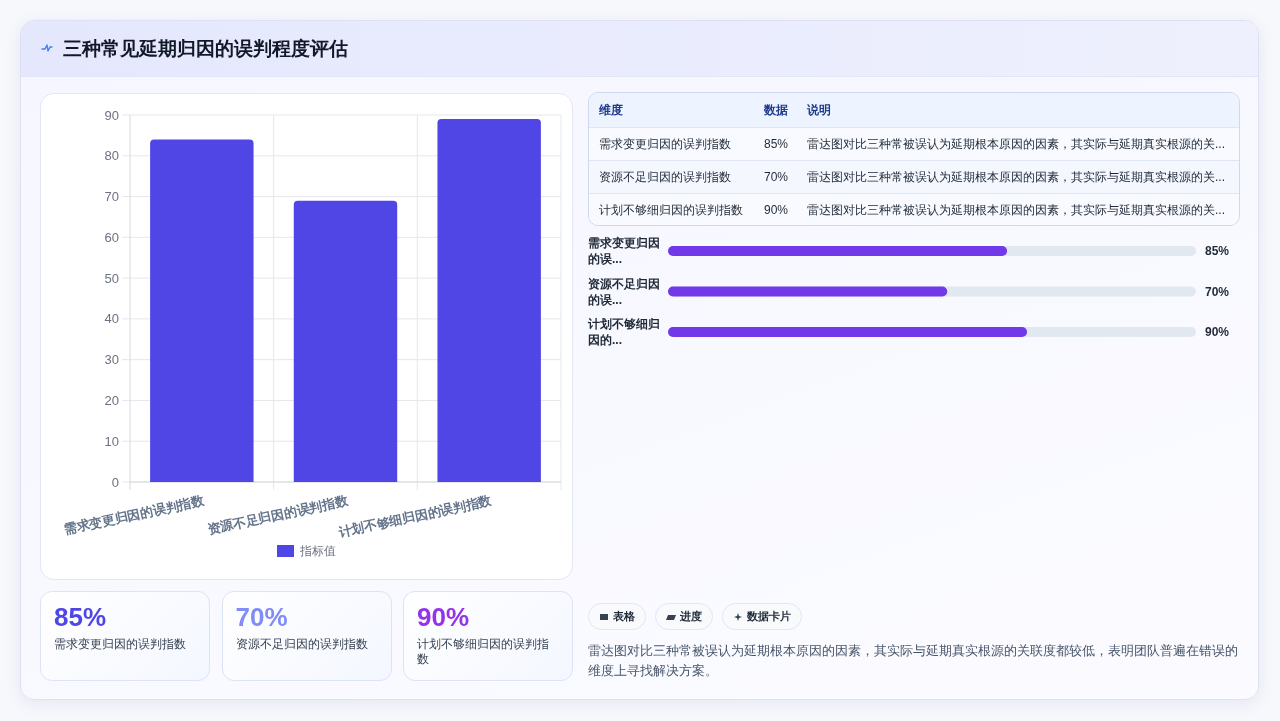 The image size is (1280, 721). What do you see at coordinates (111, 360) in the screenshot?
I see `y-tick-label: 30` at bounding box center [111, 360].